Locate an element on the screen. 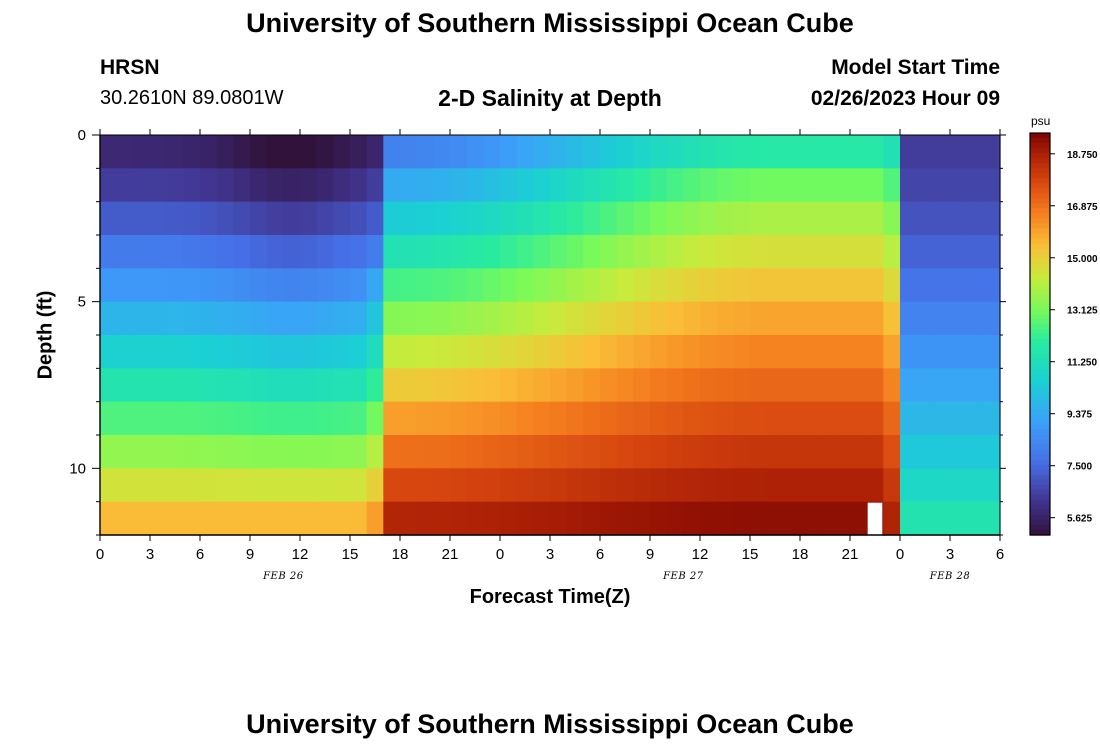 The image size is (1100, 750). plot-title: 2-D Salinity at Depth is located at coordinates (550, 98).